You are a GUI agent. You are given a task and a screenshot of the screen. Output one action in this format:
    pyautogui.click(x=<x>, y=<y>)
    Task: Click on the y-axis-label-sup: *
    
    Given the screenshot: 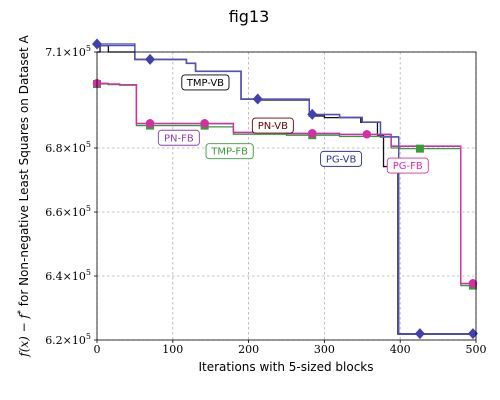 What is the action you would take?
    pyautogui.click(x=20, y=312)
    